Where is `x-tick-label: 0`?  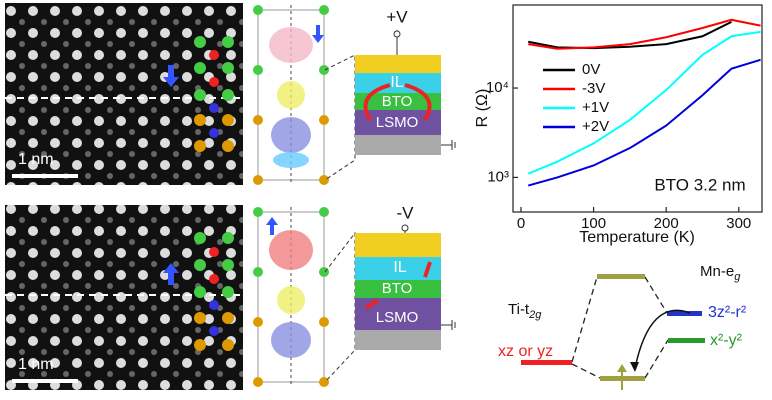 x-tick-label: 0 is located at coordinates (521, 223).